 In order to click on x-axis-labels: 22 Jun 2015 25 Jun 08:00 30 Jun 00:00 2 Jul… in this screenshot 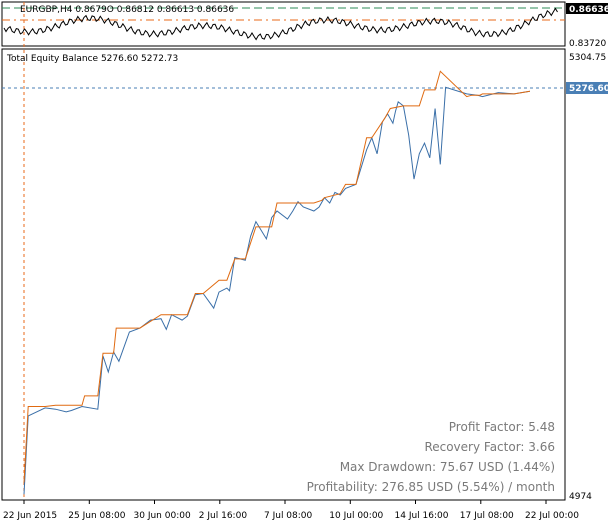, I will do `click(291, 510)`.